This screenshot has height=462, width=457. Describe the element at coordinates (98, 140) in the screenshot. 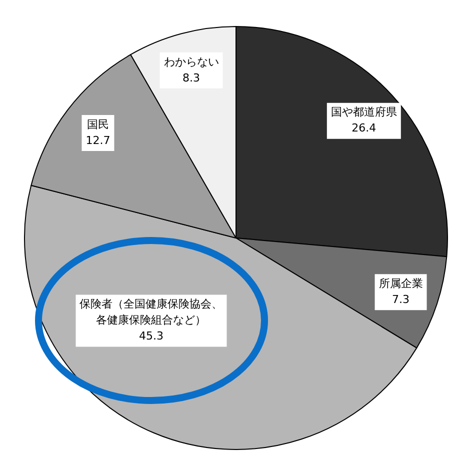

I see `data-label: 12.7` at that location.